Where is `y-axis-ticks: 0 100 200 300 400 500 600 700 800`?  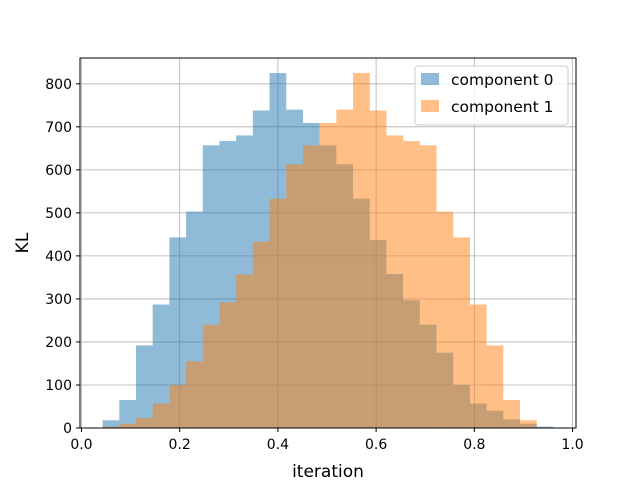
y-axis-ticks: 0 100 200 300 400 500 600 700 800 is located at coordinates (62, 257).